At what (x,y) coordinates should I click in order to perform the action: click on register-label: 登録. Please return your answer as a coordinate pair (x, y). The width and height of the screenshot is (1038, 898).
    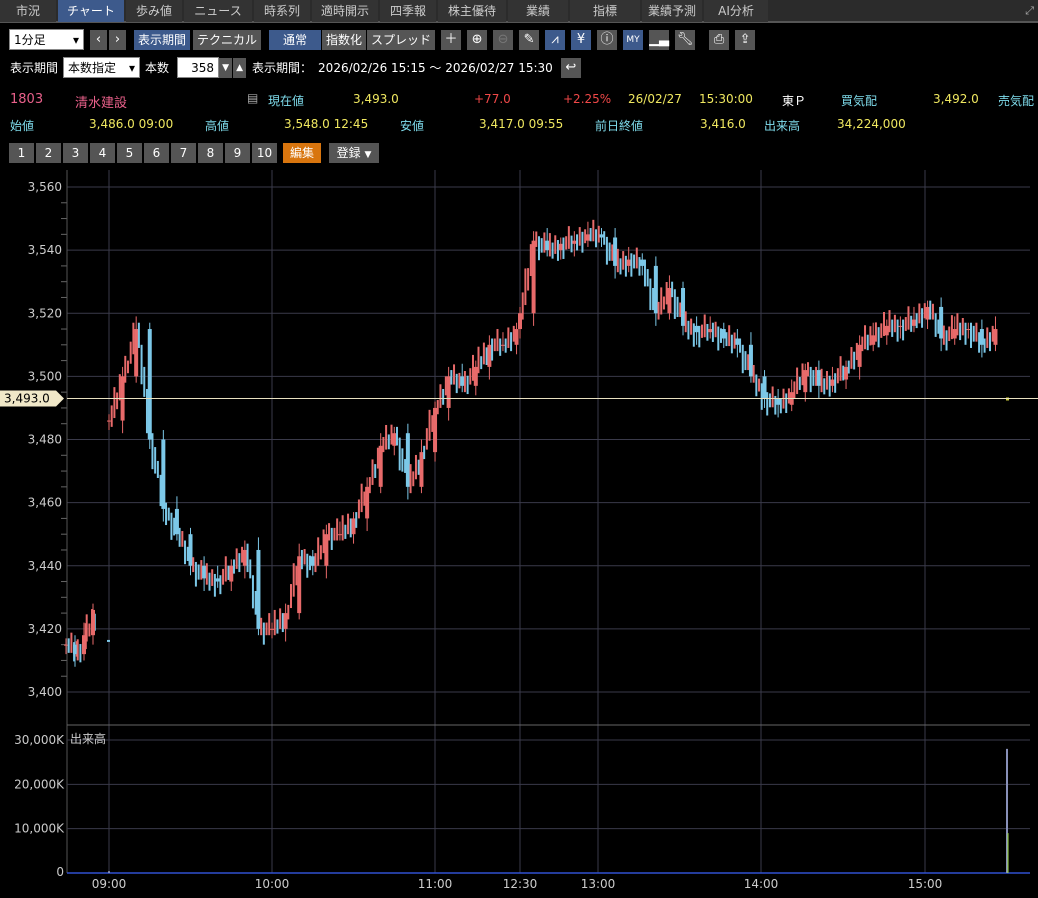
    Looking at the image, I should click on (348, 153).